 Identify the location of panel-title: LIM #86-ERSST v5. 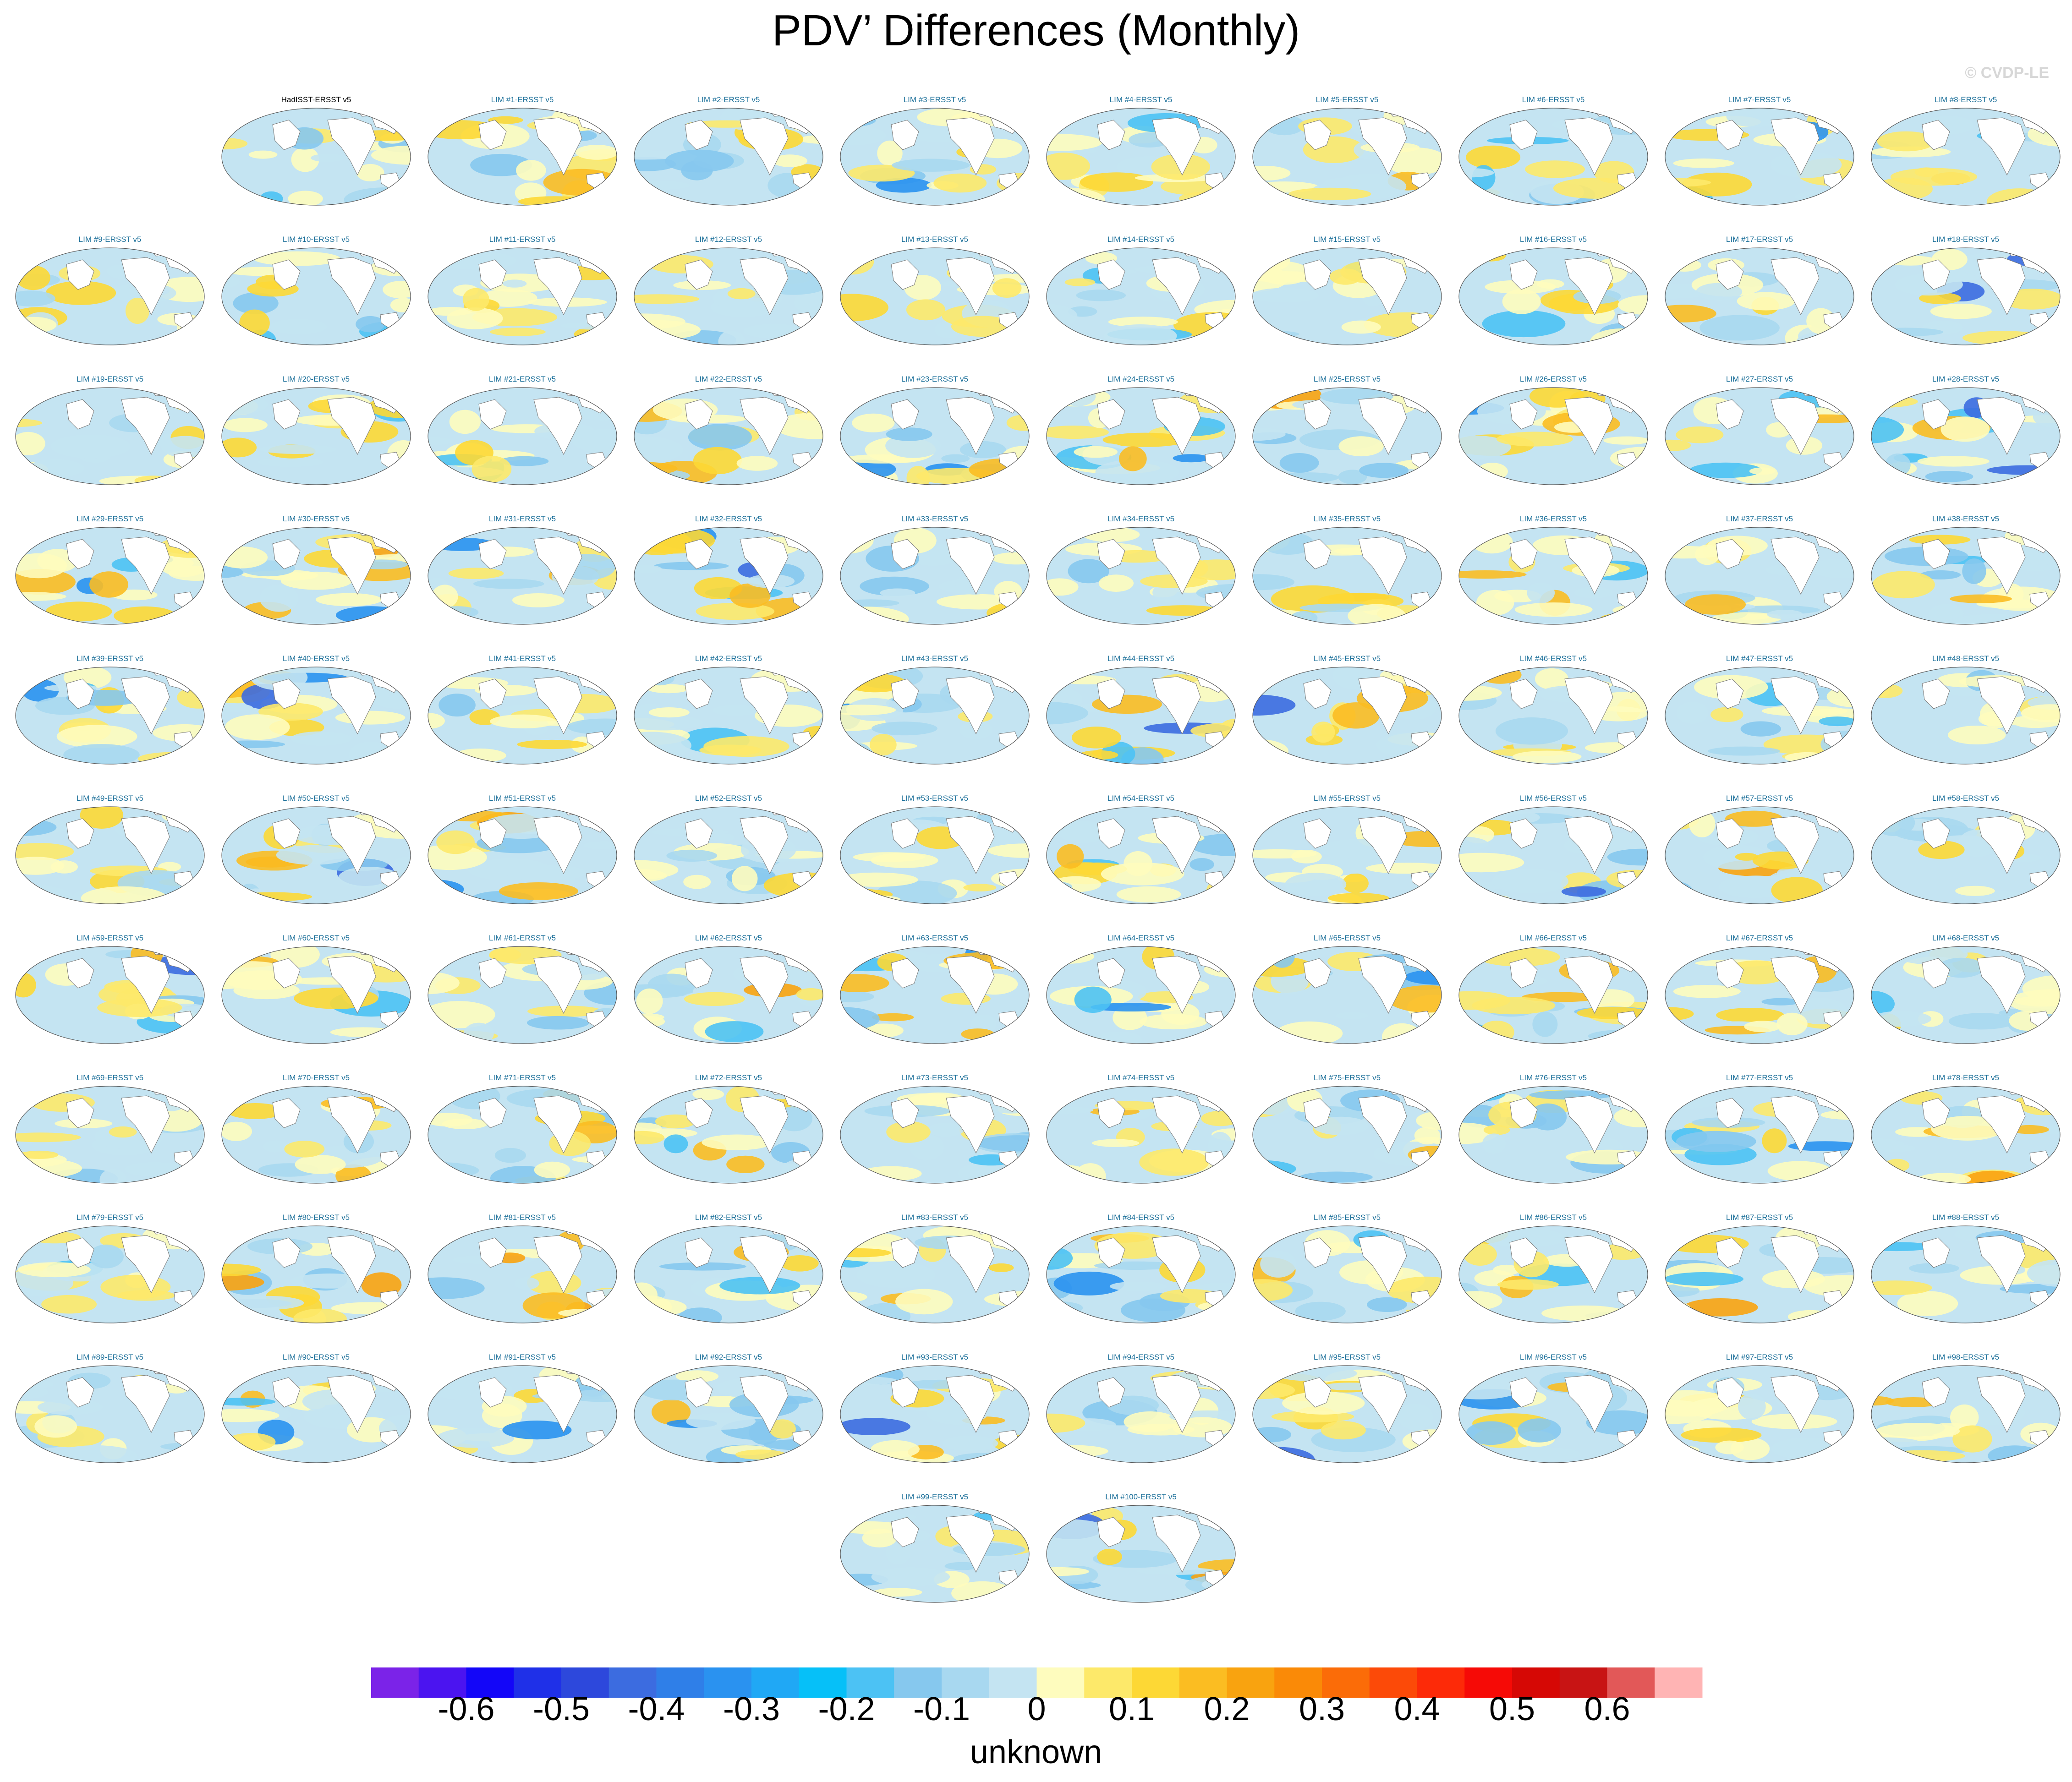
(1553, 1217).